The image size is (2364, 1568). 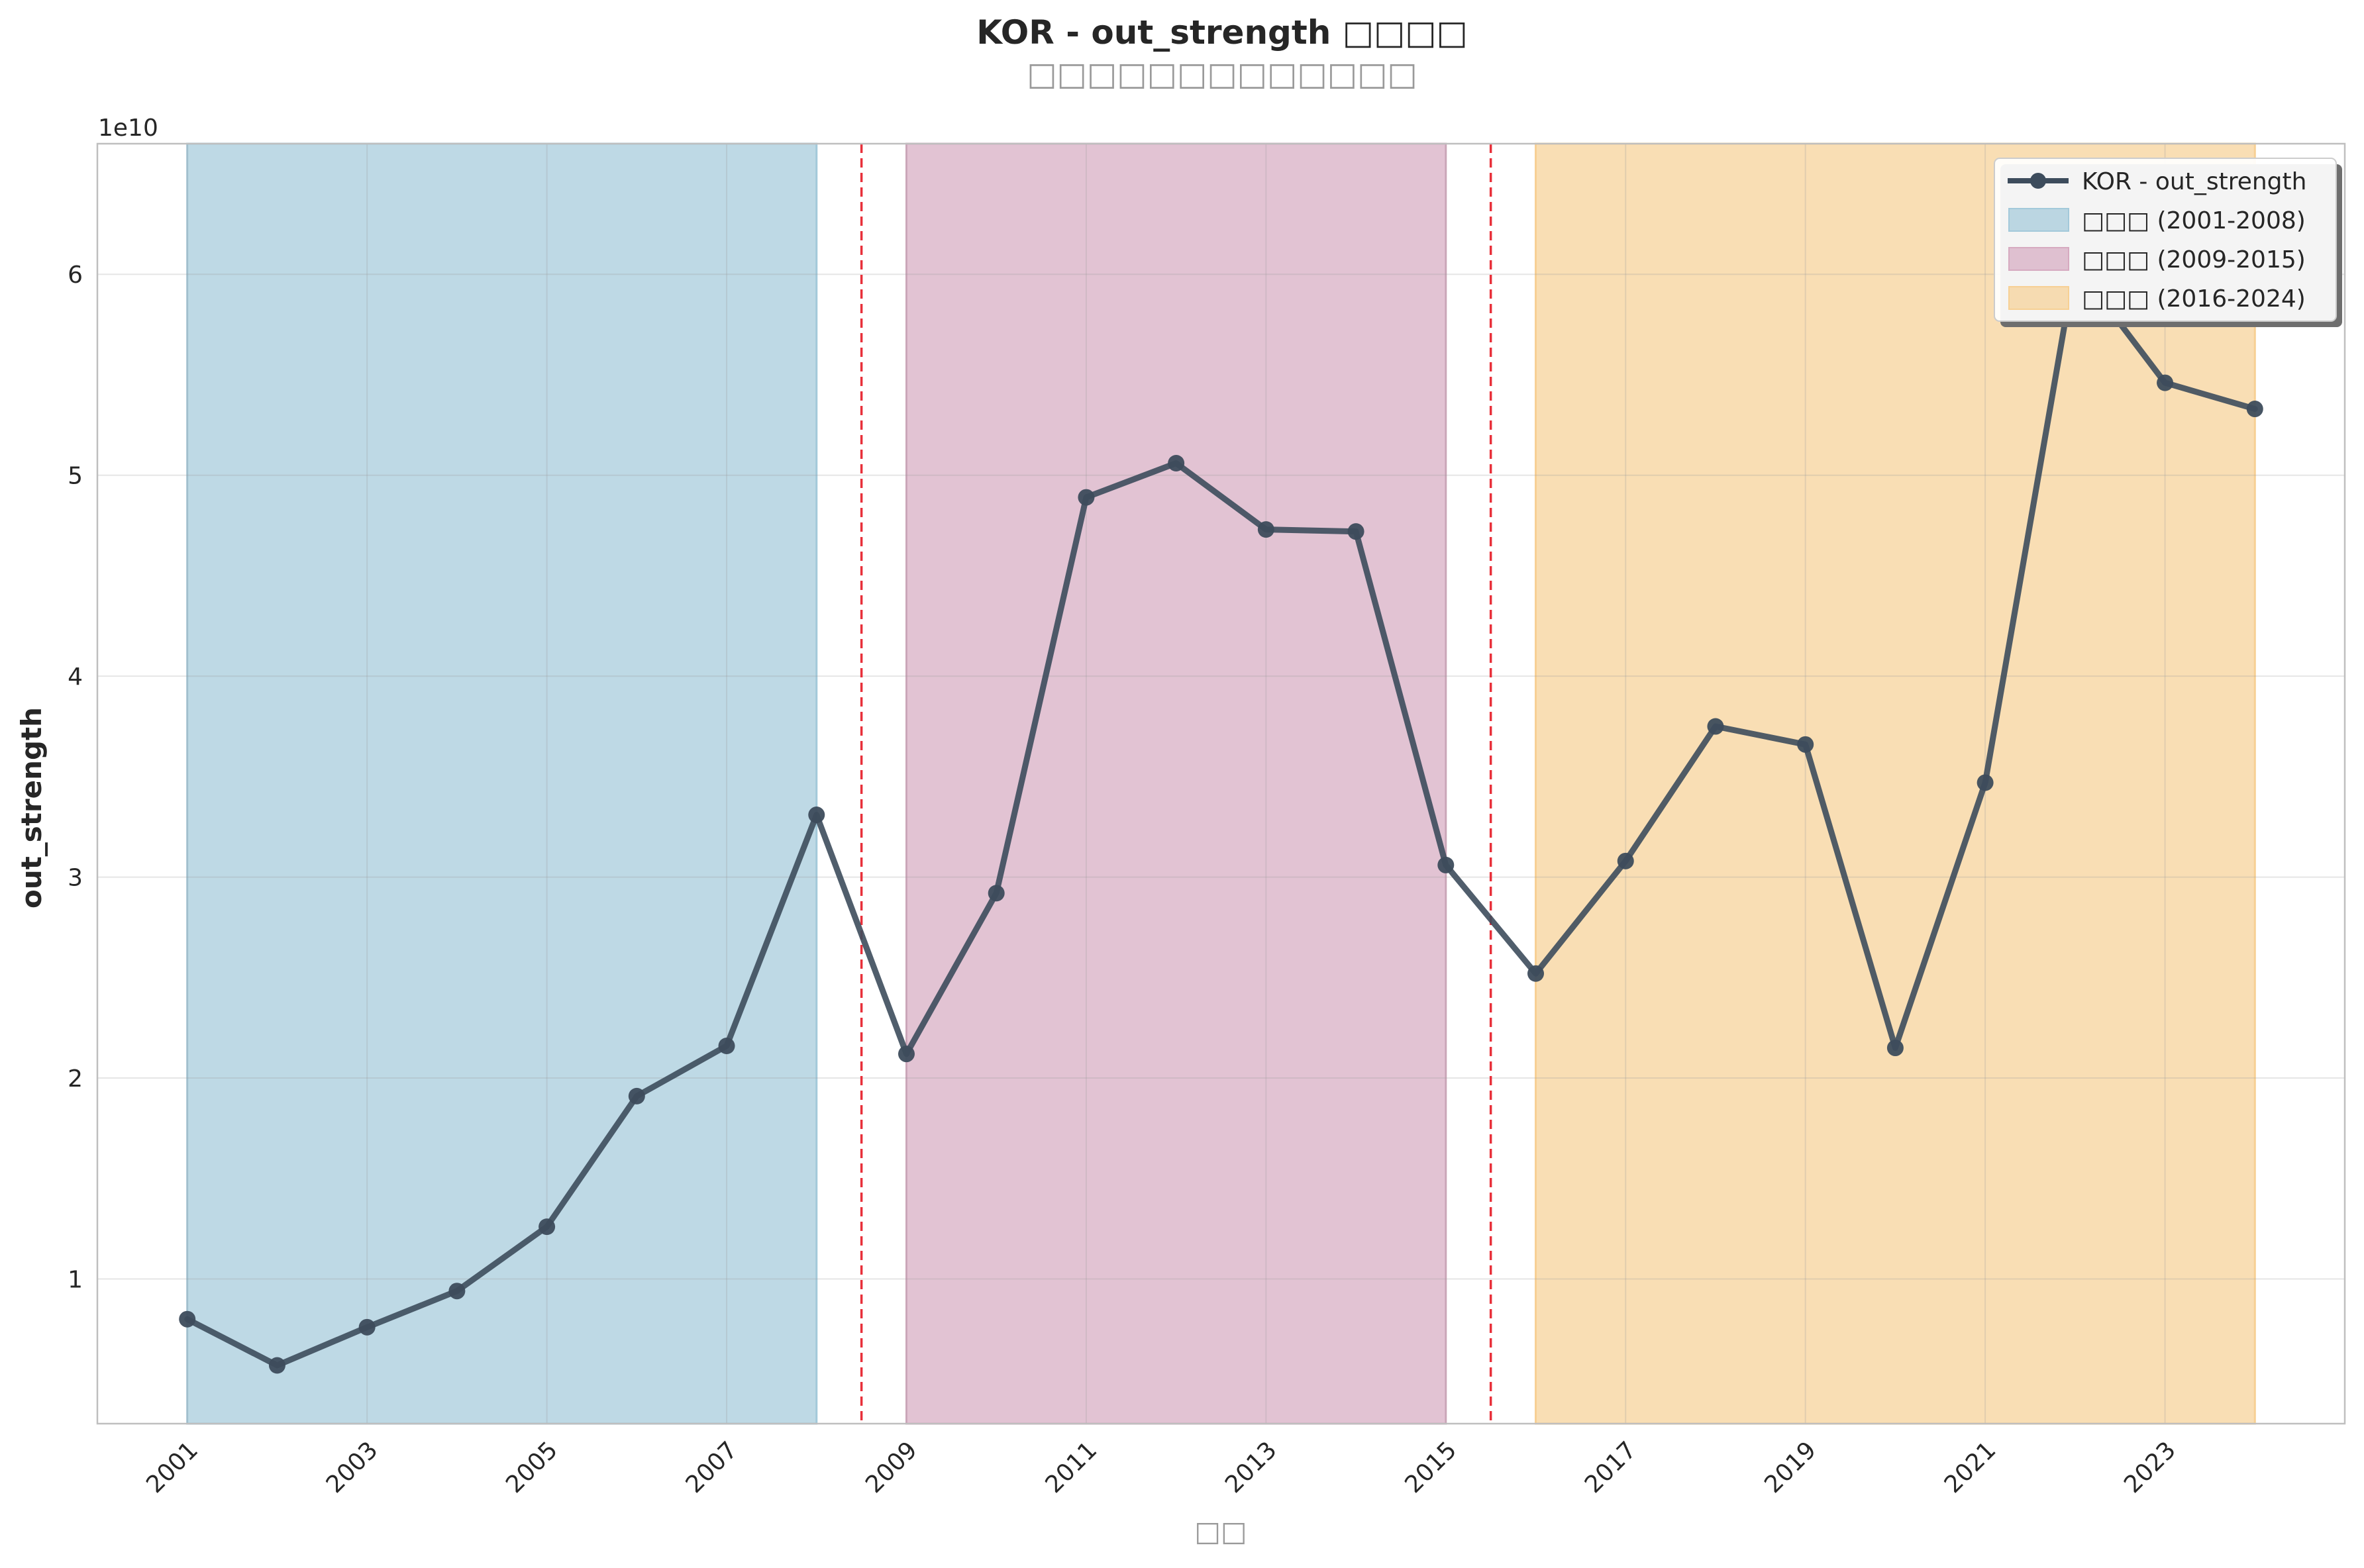 What do you see at coordinates (1222, 32) in the screenshot?
I see `chart-title: KOR - out_strength □□□□` at bounding box center [1222, 32].